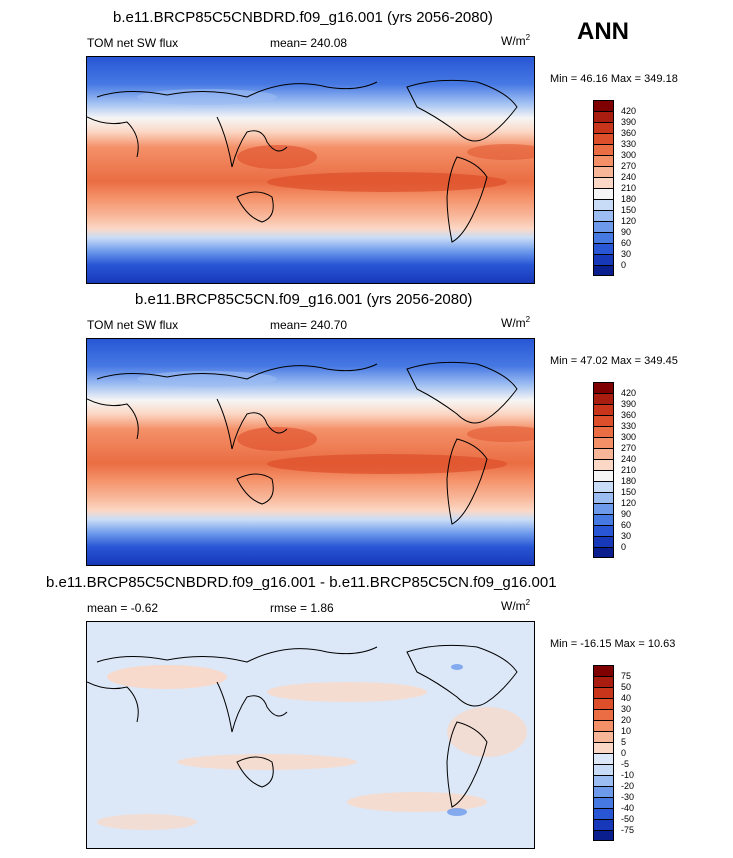 The height and width of the screenshot is (858, 733). I want to click on panel2-colorbar: 420 390 360 330 300 270 240 210 180 150 120 90 60 30 0, so click(623, 470).